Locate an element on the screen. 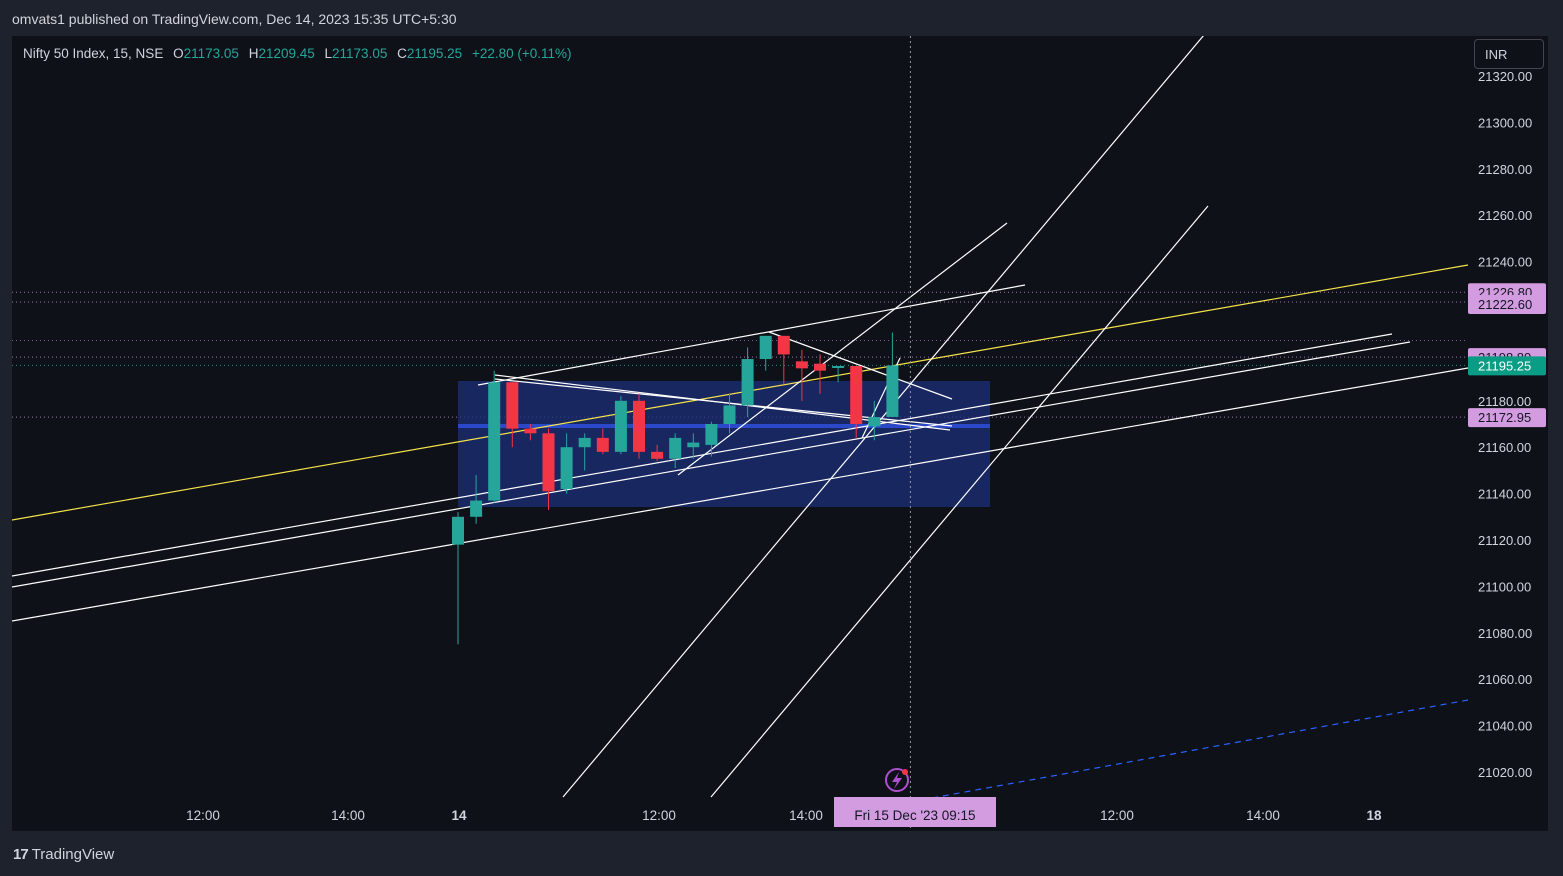 The width and height of the screenshot is (1563, 876). y-tick-label: 21020.00 is located at coordinates (1505, 772).